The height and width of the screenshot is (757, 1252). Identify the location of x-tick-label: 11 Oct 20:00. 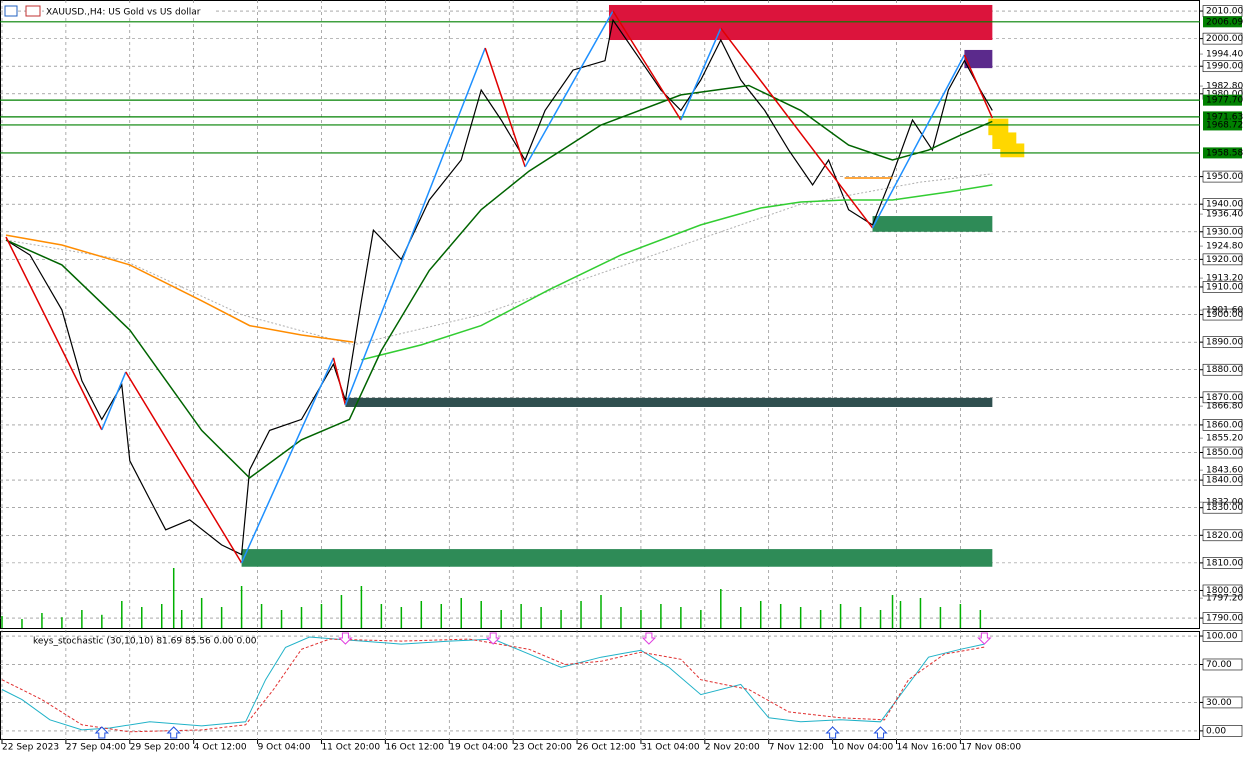
(350, 748).